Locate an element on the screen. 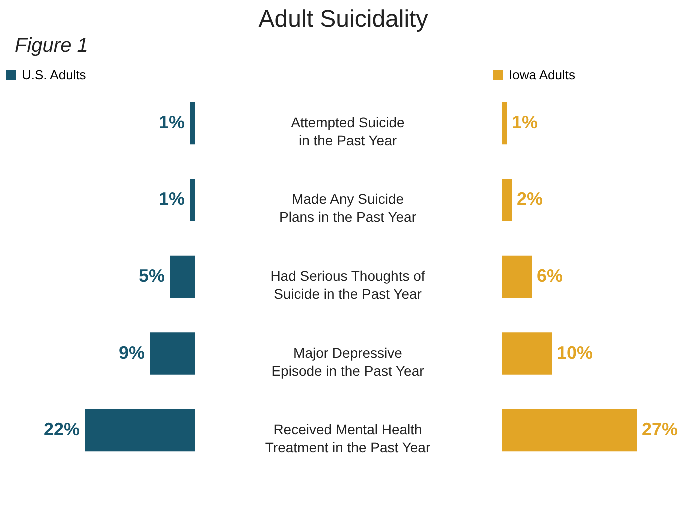 This screenshot has width=696, height=514. legend-label: Iowa Adults is located at coordinates (542, 75).